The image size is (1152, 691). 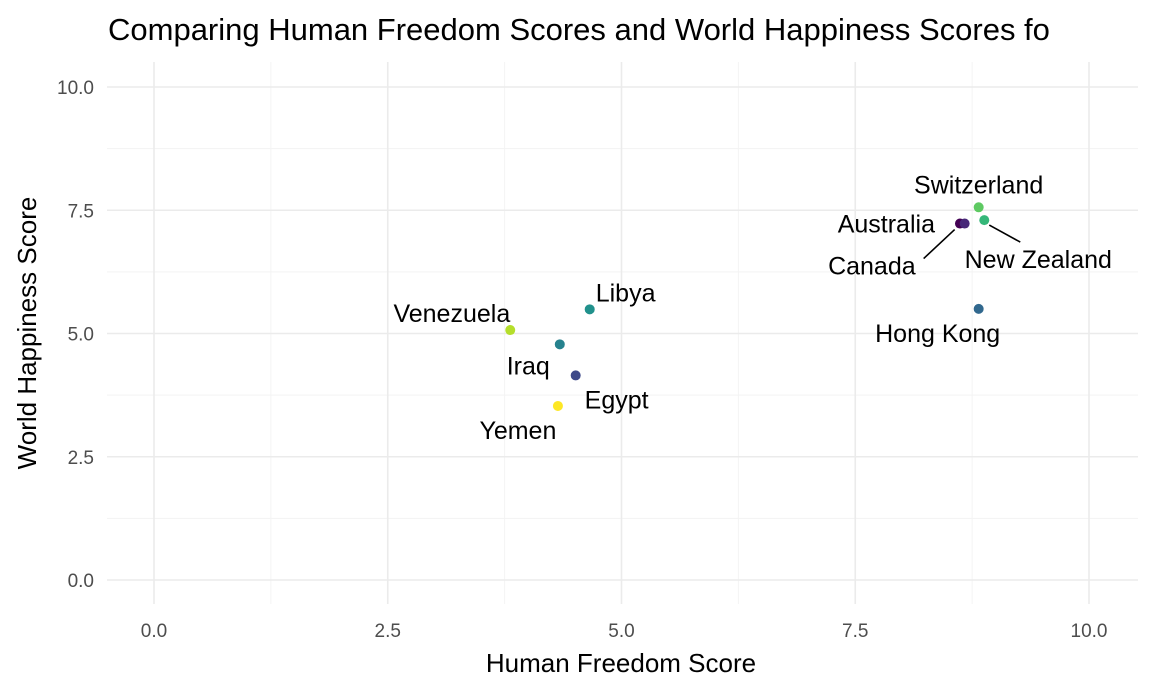 I want to click on point-label: Yemen, so click(x=517, y=431).